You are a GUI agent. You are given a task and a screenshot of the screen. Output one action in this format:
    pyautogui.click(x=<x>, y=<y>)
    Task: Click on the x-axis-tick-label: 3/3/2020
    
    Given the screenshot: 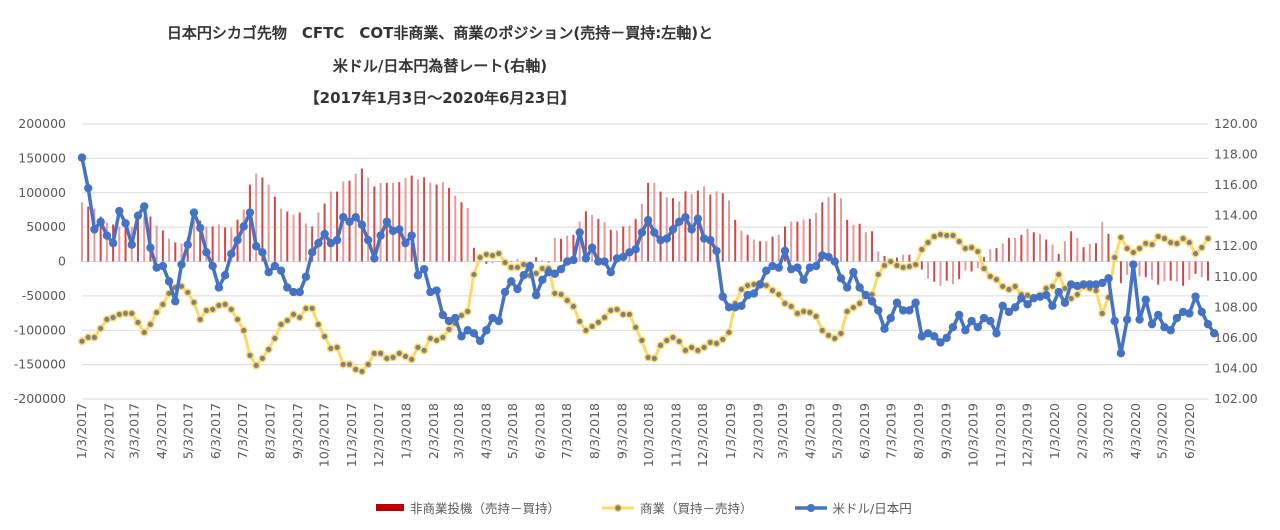 What is the action you would take?
    pyautogui.click(x=1107, y=431)
    